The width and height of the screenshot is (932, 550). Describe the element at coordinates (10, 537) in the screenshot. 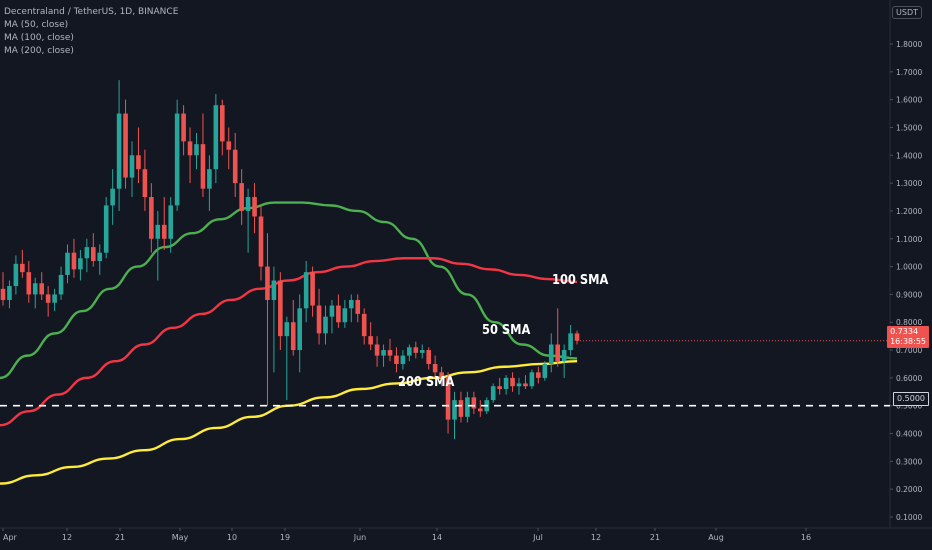

I see `x-tick-label: Apr` at that location.